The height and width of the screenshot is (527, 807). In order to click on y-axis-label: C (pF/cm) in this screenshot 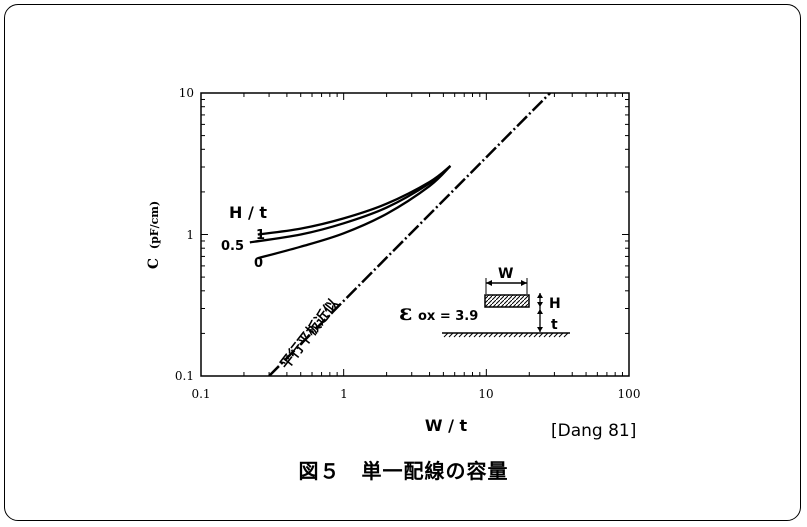, I will do `click(154, 235)`.